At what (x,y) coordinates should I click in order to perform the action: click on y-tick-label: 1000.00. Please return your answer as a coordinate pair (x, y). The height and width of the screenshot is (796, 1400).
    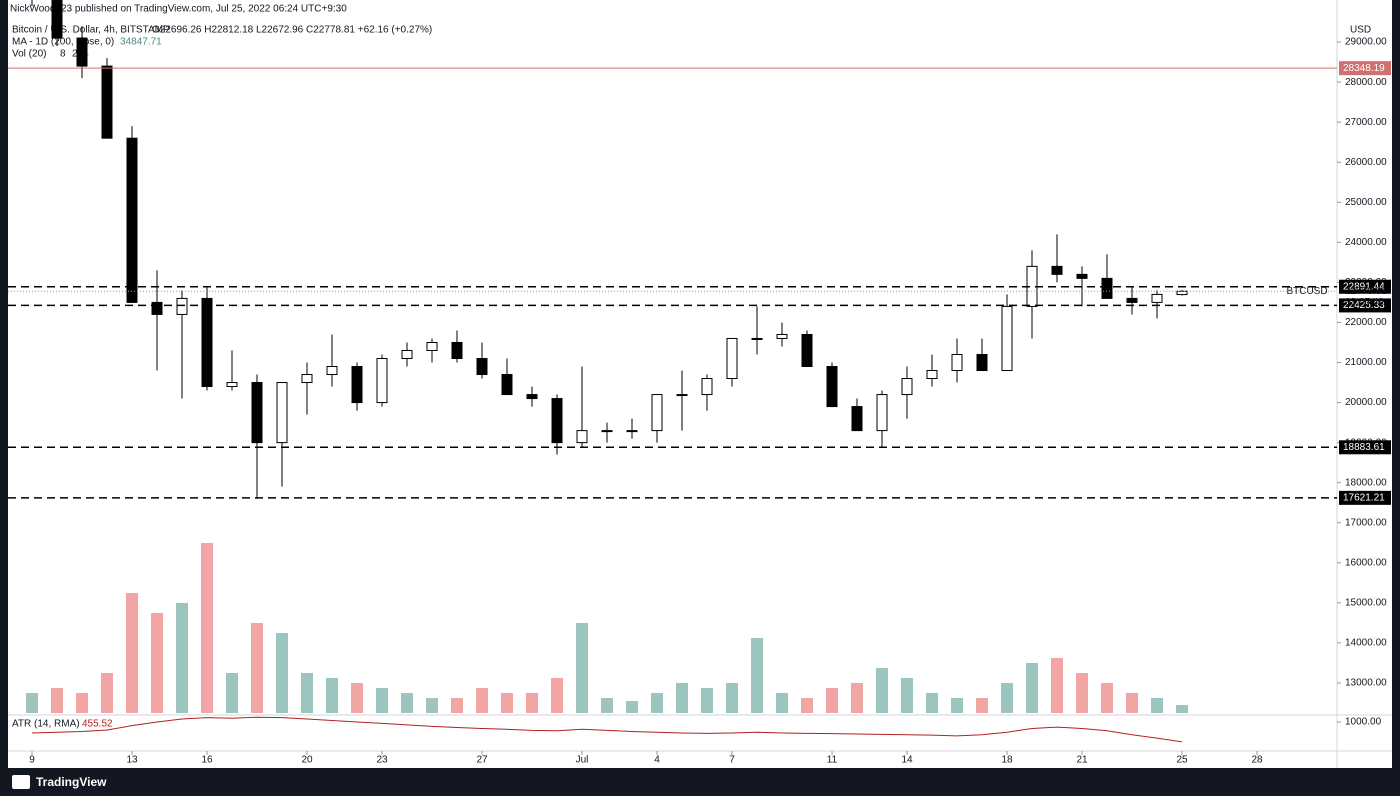
    Looking at the image, I should click on (1363, 722).